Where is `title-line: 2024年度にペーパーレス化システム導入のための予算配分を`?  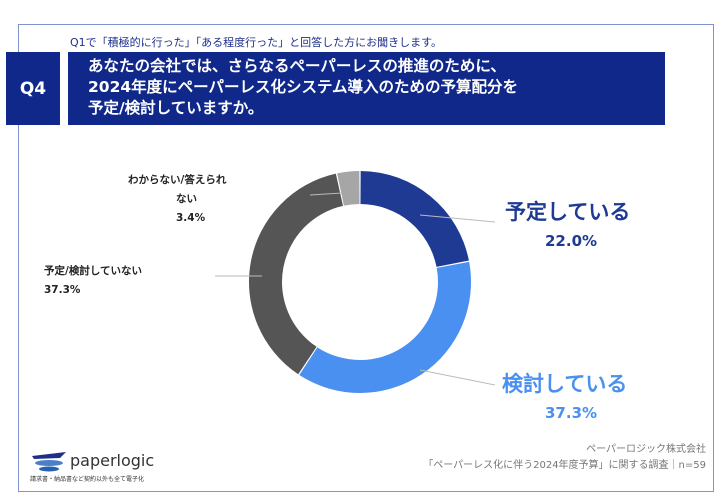 title-line: 2024年度にペーパーレス化システム導入のための予算配分を is located at coordinates (303, 87).